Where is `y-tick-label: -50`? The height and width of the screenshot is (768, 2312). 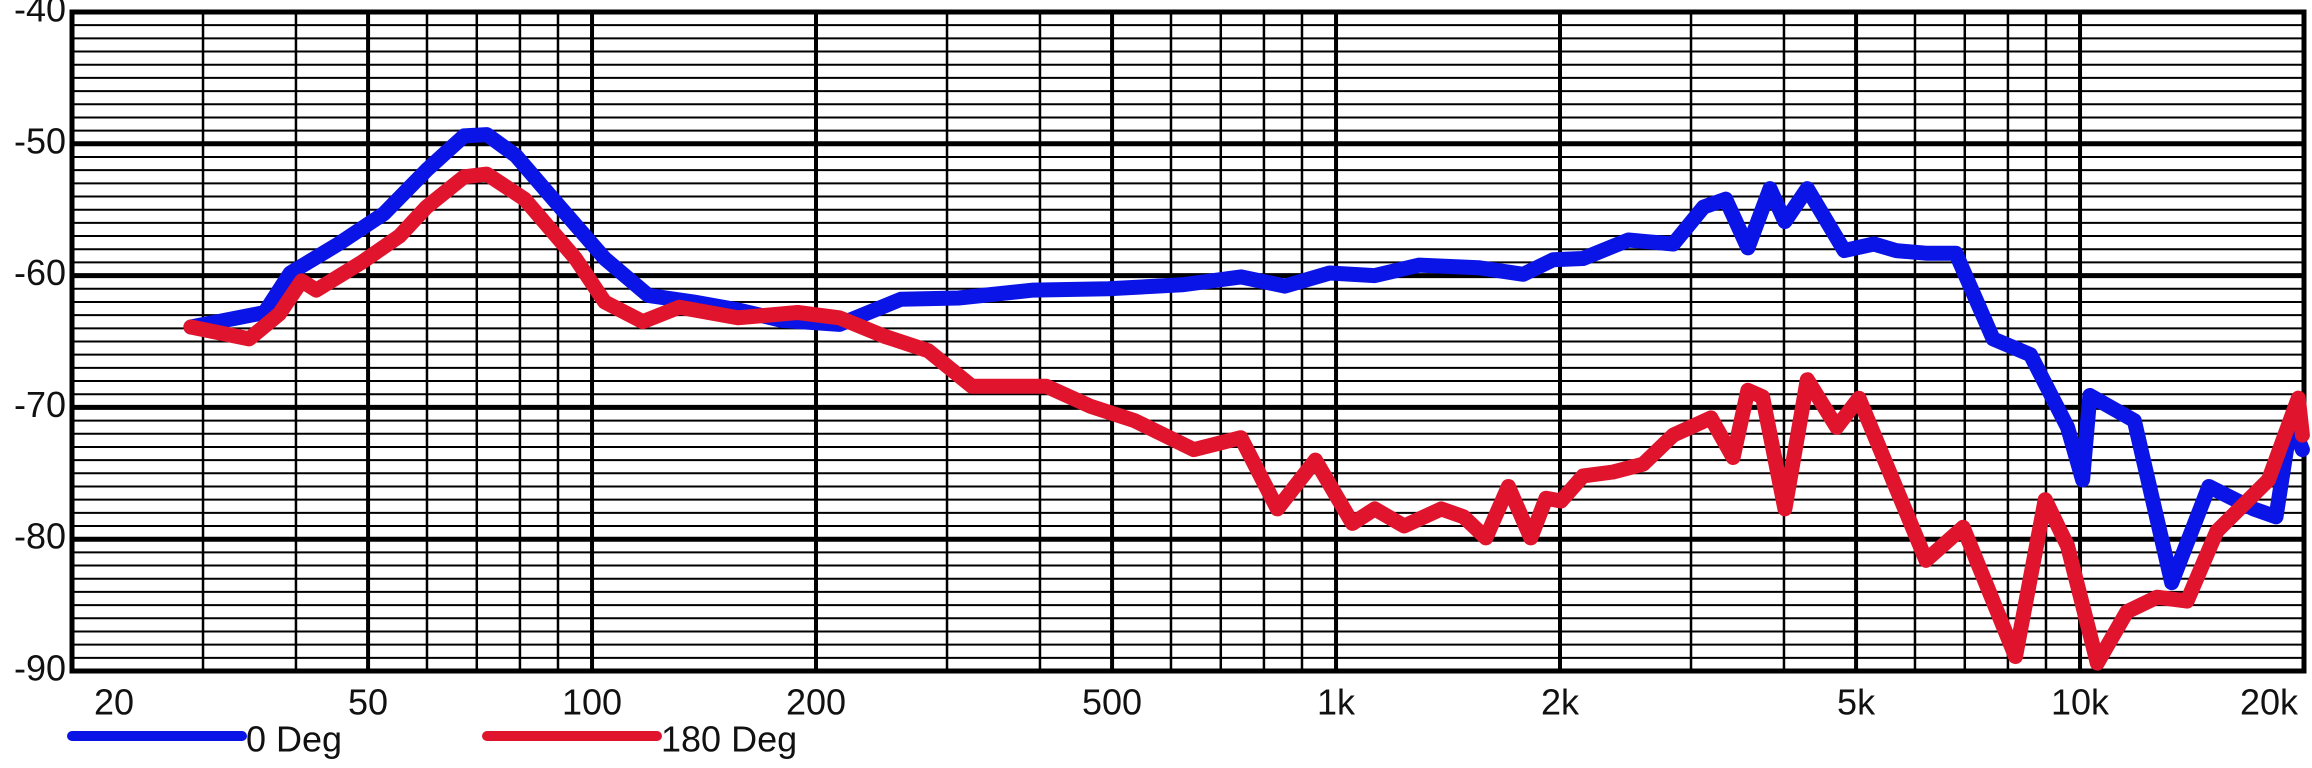
y-tick-label: -50 is located at coordinates (40, 140).